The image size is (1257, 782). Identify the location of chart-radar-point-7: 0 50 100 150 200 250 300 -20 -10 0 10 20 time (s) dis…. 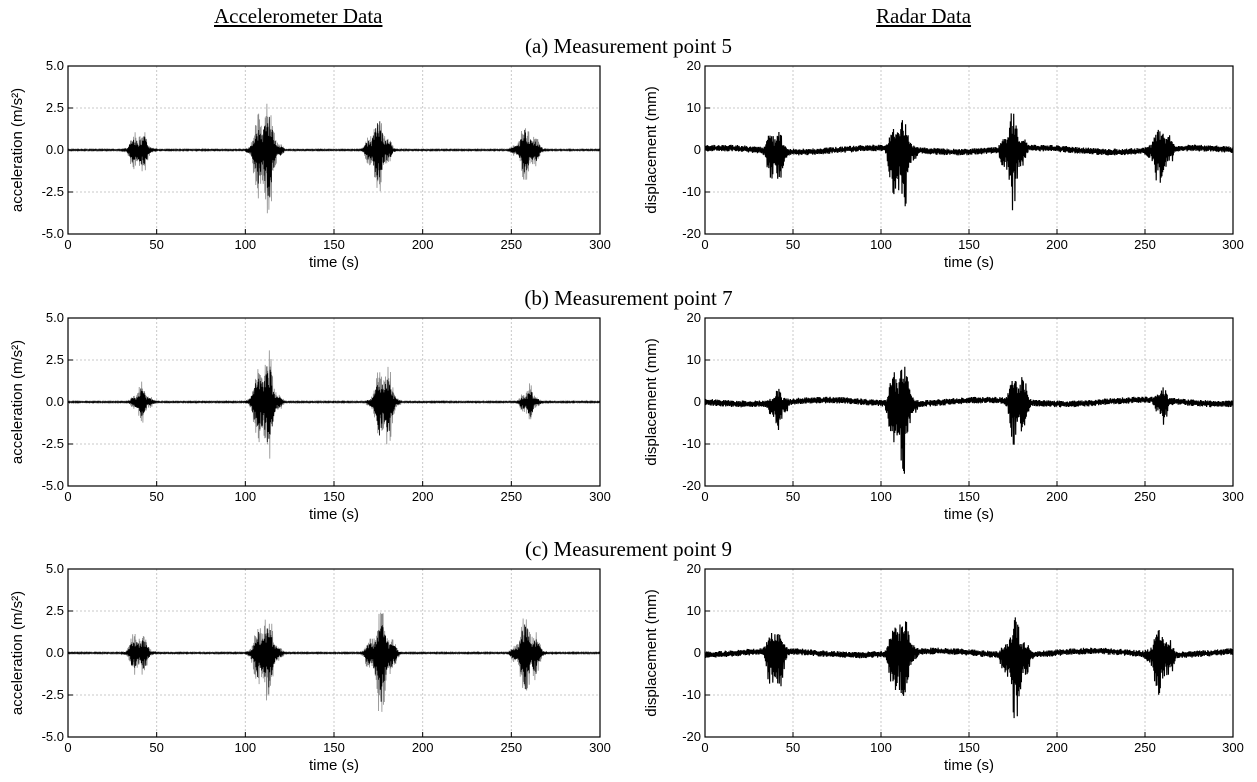
(943, 416).